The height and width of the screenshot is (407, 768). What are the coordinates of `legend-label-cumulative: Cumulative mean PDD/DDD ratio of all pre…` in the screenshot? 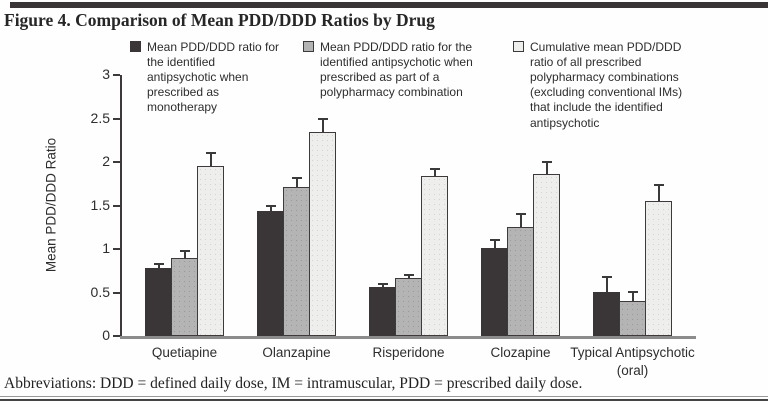 It's located at (606, 85).